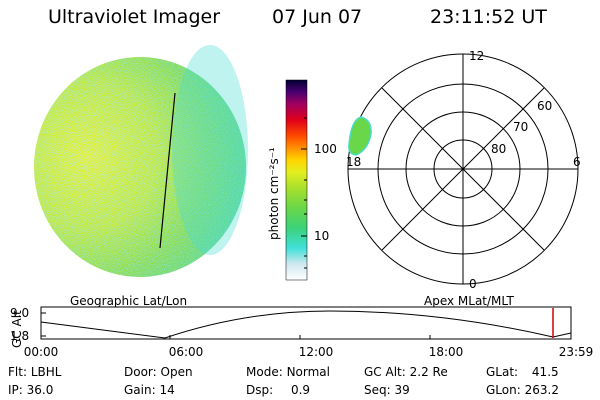  What do you see at coordinates (19, 336) in the screenshot?
I see `altitude-ytick-low: 1.8` at bounding box center [19, 336].